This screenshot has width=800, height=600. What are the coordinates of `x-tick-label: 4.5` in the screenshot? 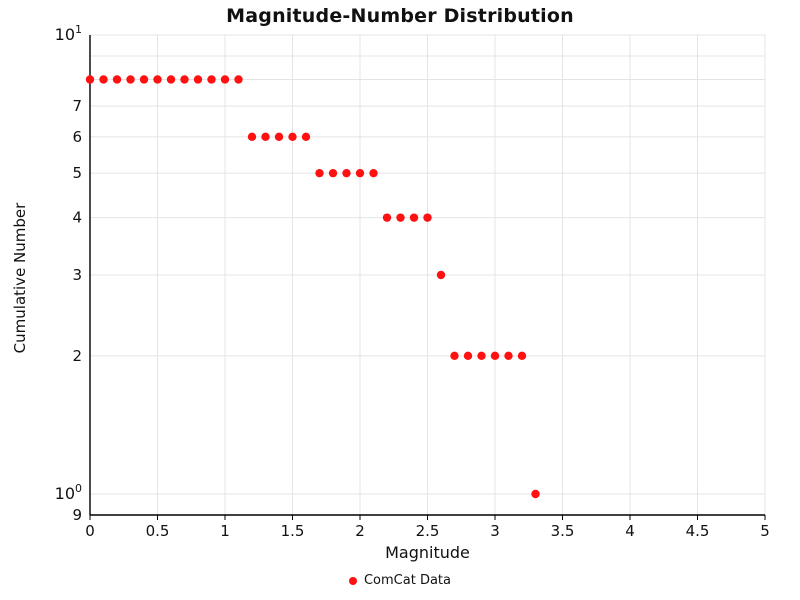 It's located at (698, 531).